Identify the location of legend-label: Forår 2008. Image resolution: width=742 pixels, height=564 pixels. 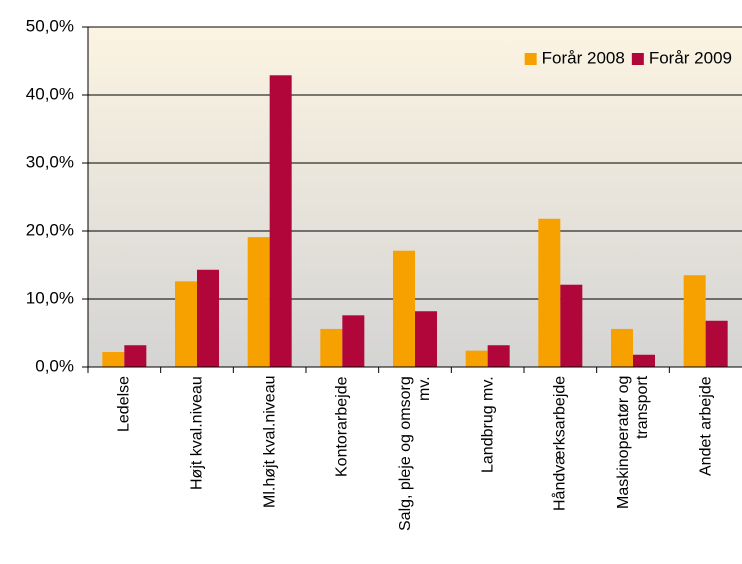
(583, 57).